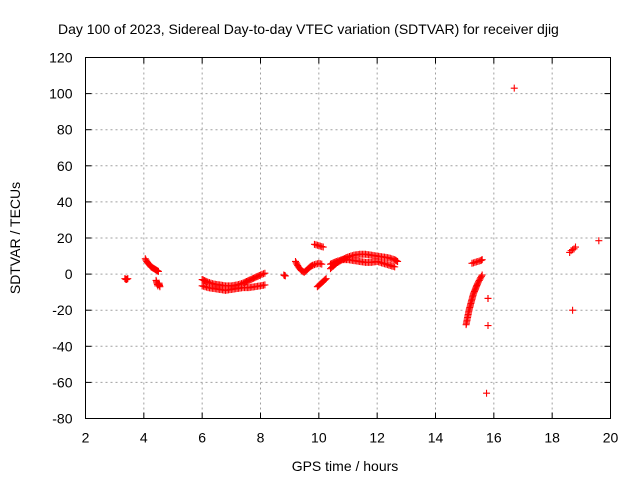  Describe the element at coordinates (61, 94) in the screenshot. I see `y-tick-label: 100` at that location.